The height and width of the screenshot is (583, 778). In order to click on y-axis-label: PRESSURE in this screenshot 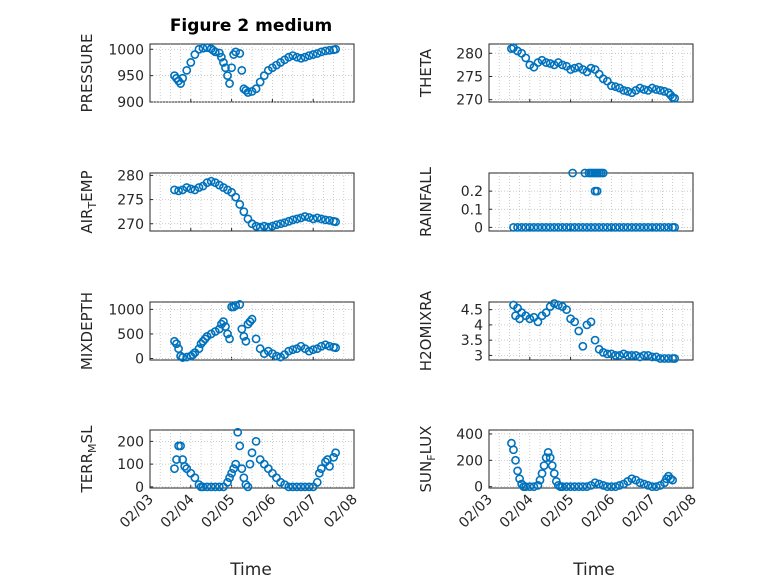, I will do `click(87, 73)`.